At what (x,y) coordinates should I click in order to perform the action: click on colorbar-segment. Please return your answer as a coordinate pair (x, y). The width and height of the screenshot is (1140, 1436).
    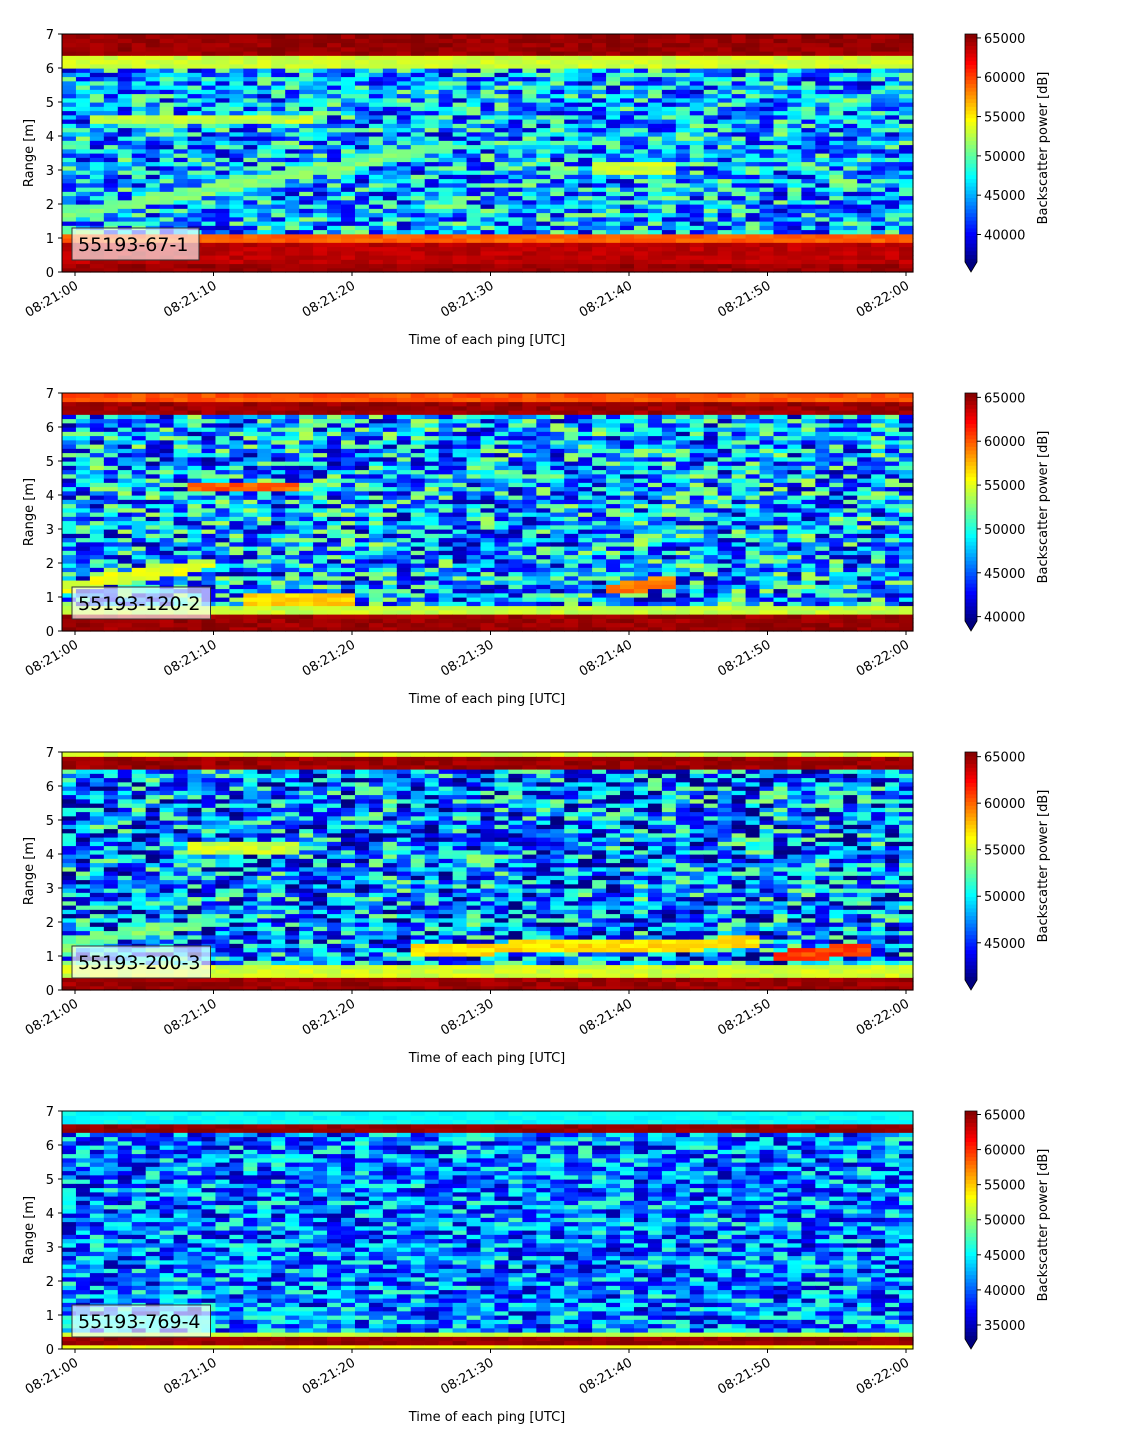
    Looking at the image, I should click on (971, 62).